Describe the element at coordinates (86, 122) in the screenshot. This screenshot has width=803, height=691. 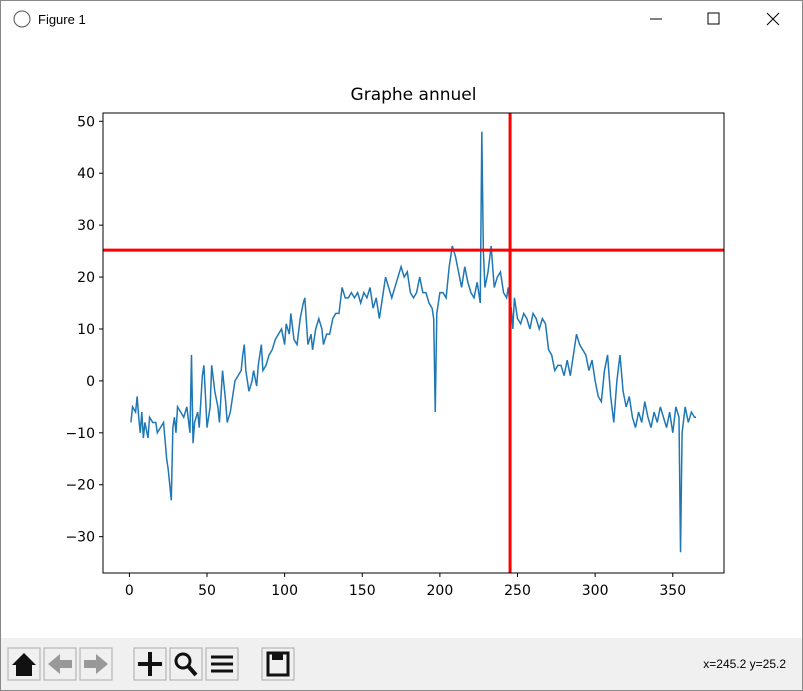
I see `y-tick-label: 50` at that location.